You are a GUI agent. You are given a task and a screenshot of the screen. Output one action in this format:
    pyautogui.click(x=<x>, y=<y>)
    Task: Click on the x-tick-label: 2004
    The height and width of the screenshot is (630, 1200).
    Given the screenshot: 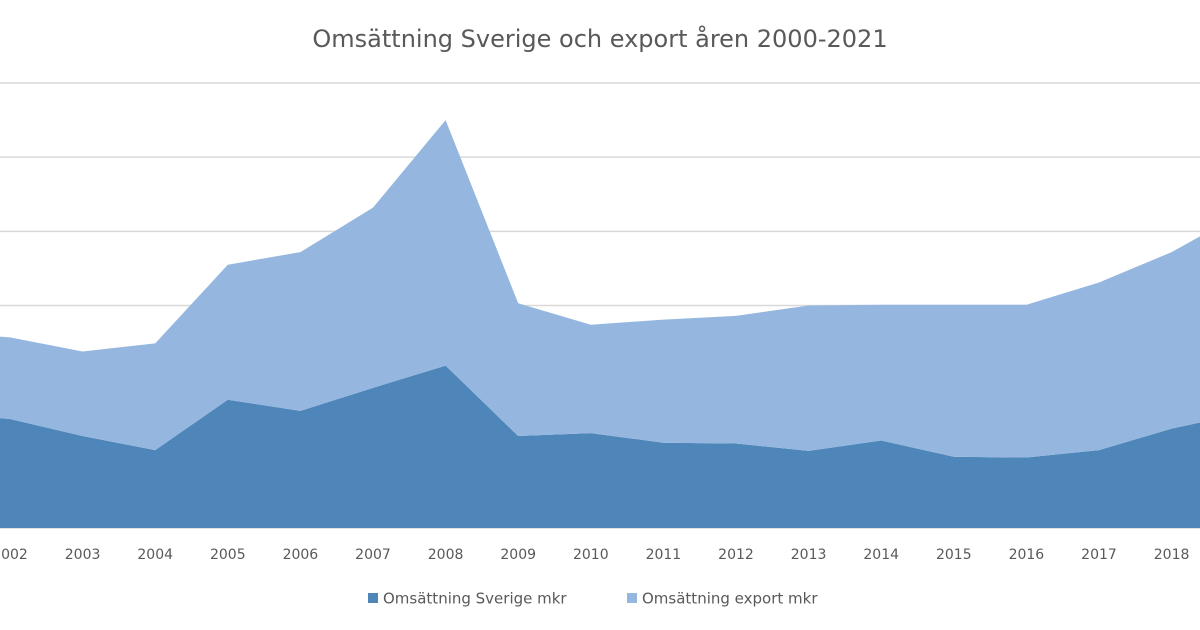 What is the action you would take?
    pyautogui.click(x=155, y=555)
    